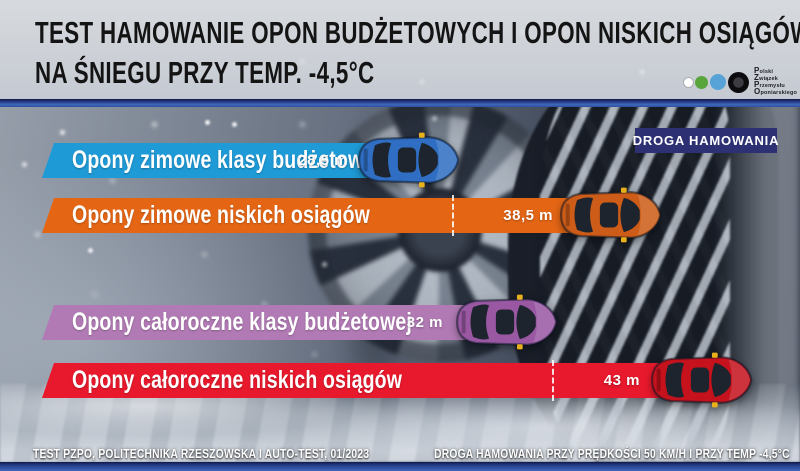 The image size is (800, 471). What do you see at coordinates (505, 322) in the screenshot?
I see `car-icon-allseason-budget` at bounding box center [505, 322].